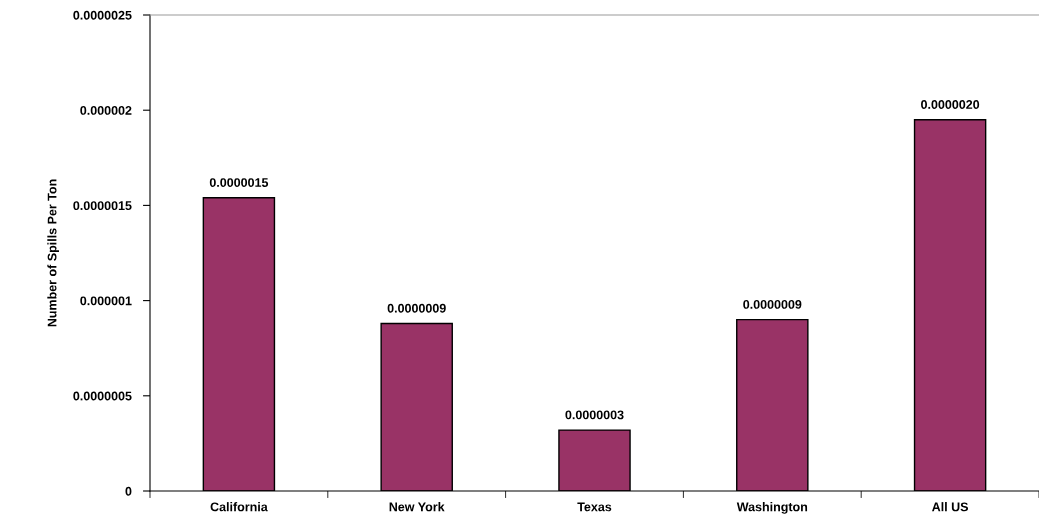 The image size is (1039, 525). What do you see at coordinates (417, 507) in the screenshot?
I see `x-tick-label: New York` at bounding box center [417, 507].